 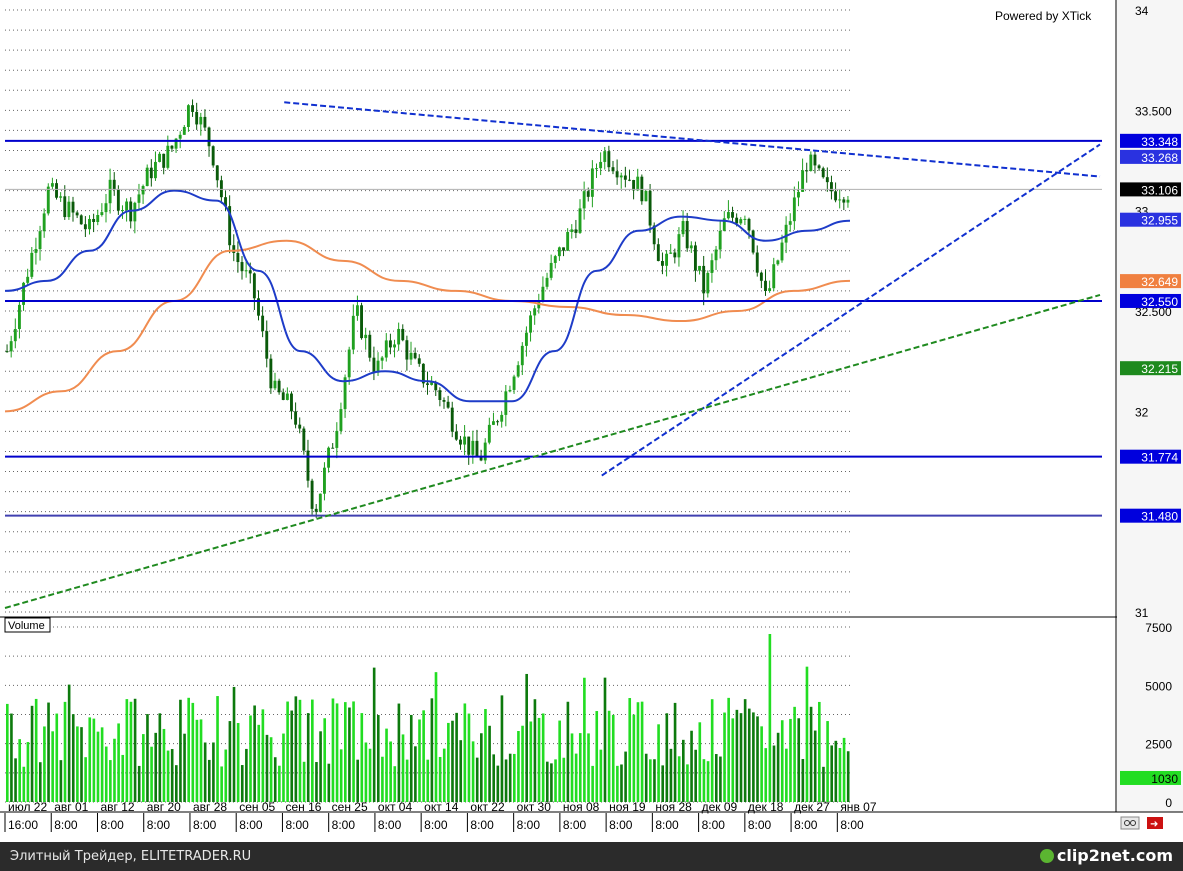 I want to click on exit-icon, so click(x=1155, y=823).